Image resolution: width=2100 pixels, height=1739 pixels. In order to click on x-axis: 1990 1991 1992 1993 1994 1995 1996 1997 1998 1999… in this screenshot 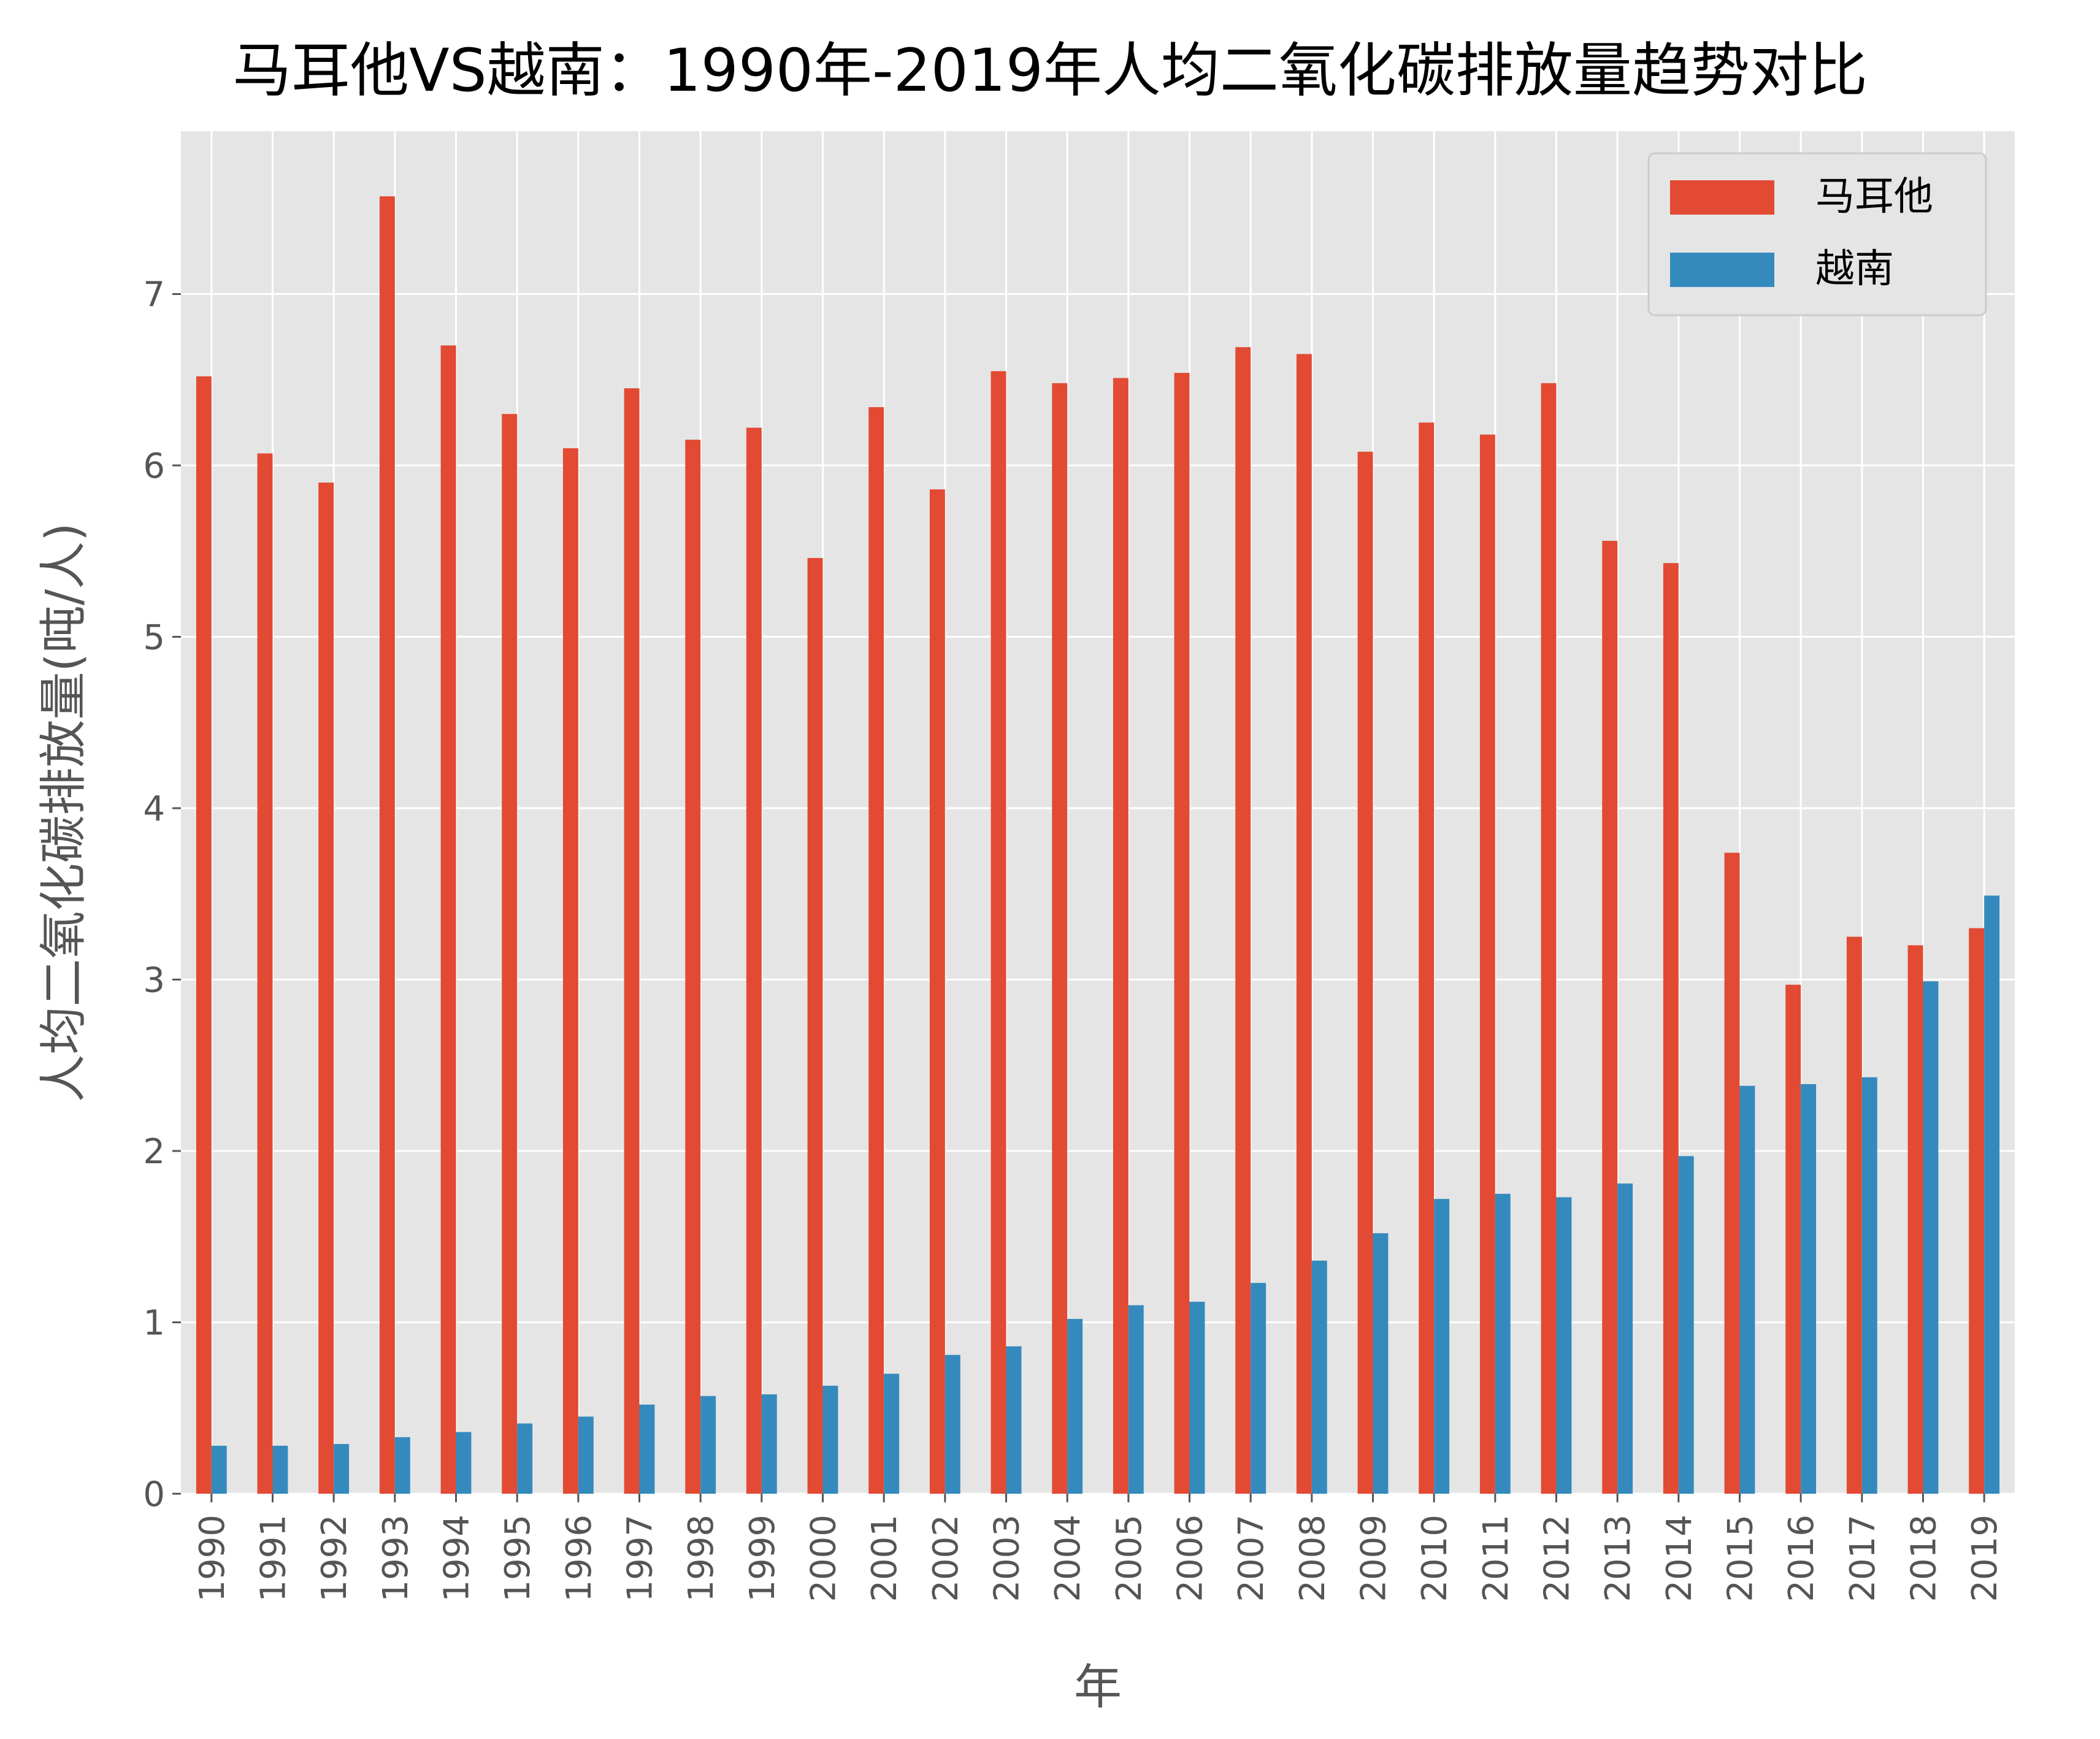, I will do `click(1099, 1548)`.